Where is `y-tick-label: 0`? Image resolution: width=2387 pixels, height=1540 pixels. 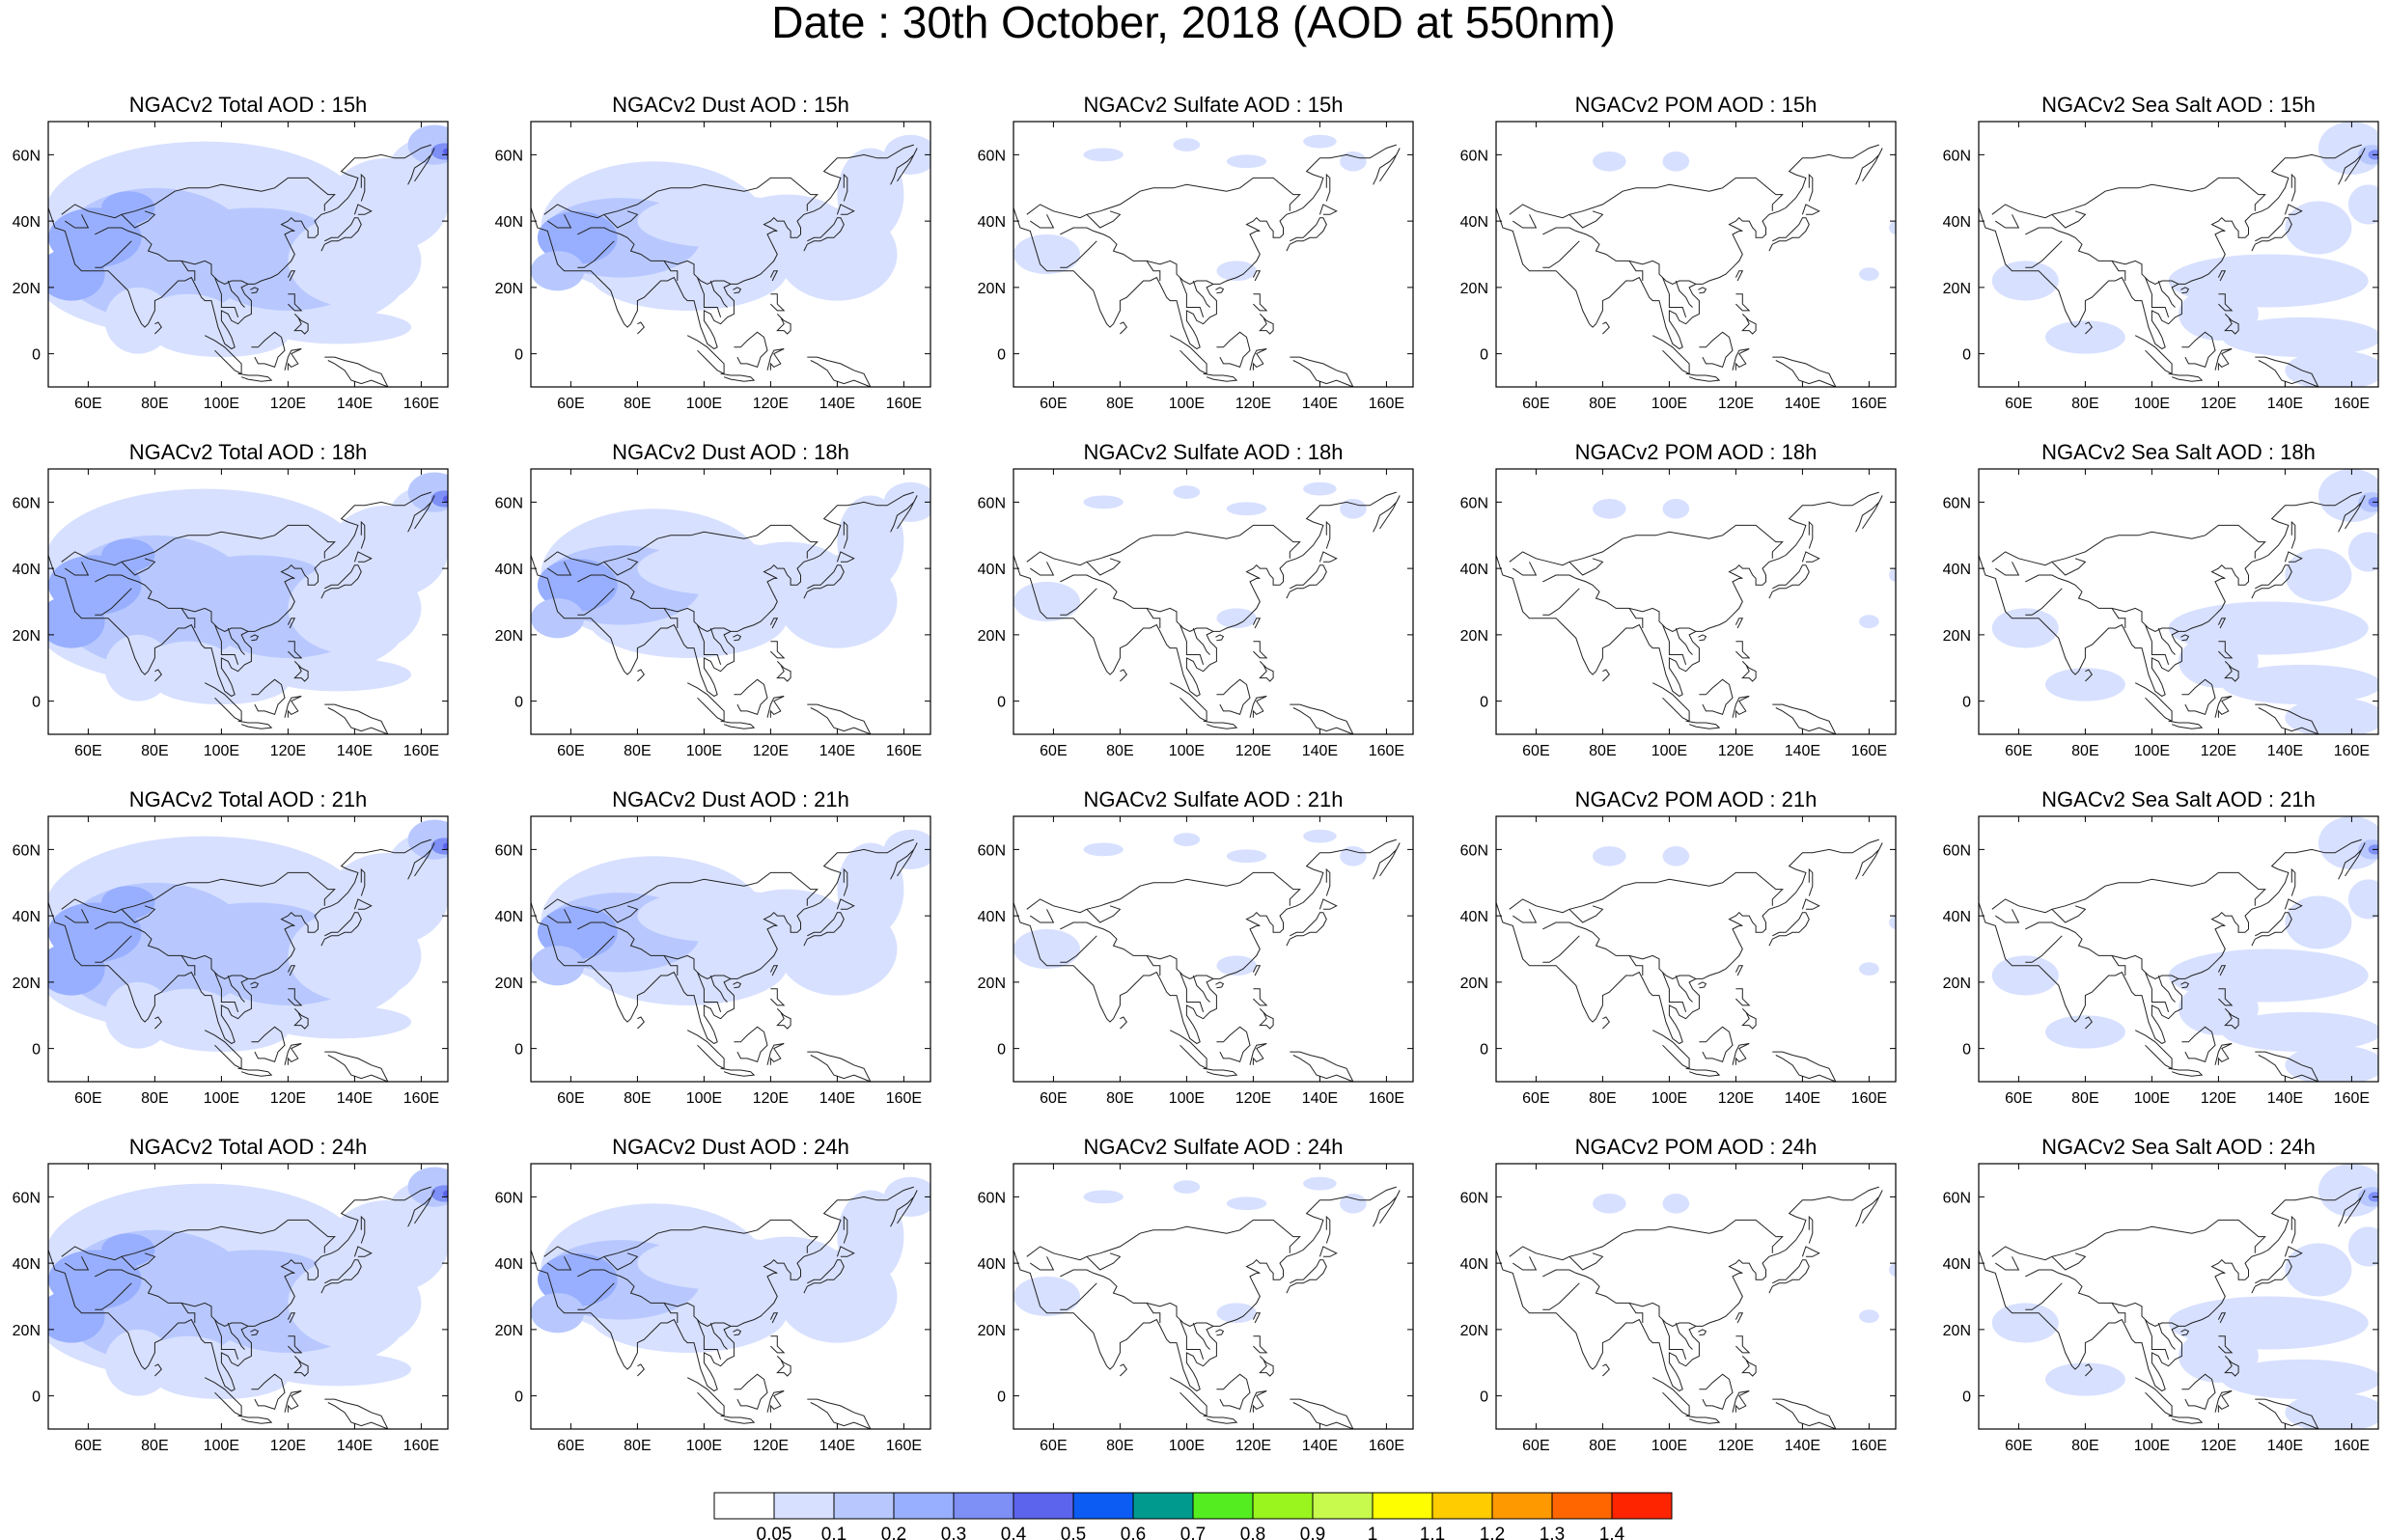 y-tick-label: 0 is located at coordinates (518, 703).